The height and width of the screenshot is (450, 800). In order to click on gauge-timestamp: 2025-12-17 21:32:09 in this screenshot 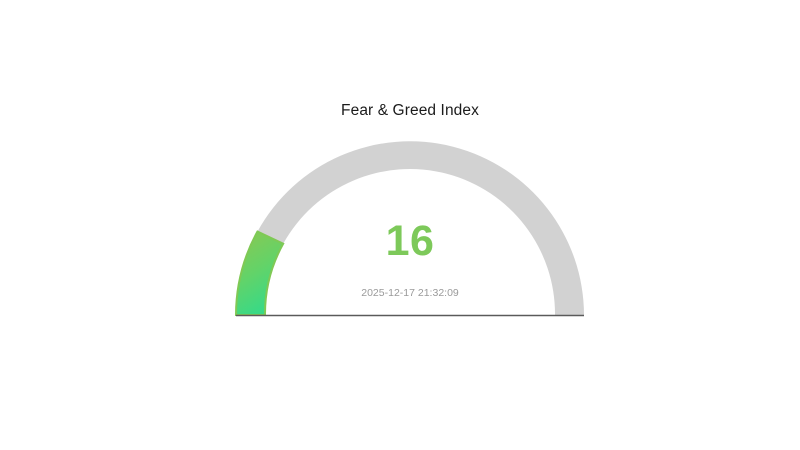, I will do `click(410, 293)`.